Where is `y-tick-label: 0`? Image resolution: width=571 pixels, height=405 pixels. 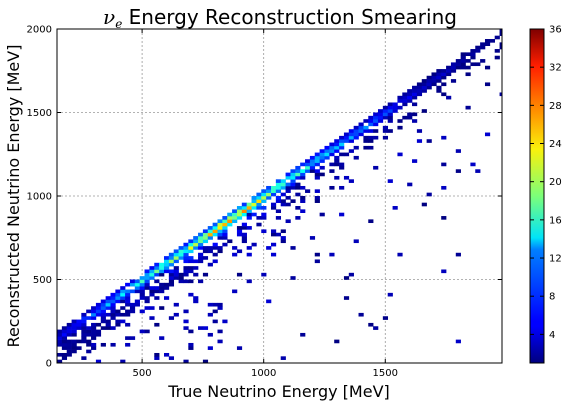 y-tick-label: 0 is located at coordinates (49, 364).